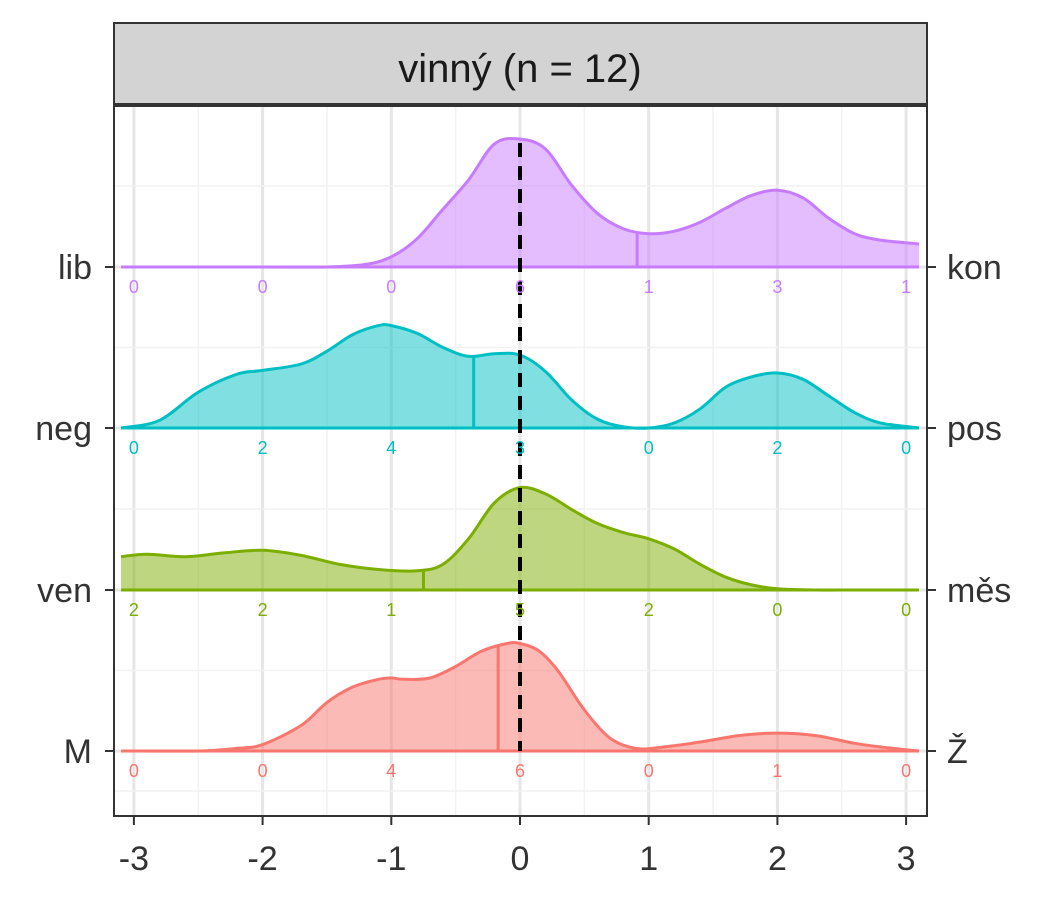 Image resolution: width=1050 pixels, height=900 pixels. I want to click on y-label-left: ven, so click(64, 591).